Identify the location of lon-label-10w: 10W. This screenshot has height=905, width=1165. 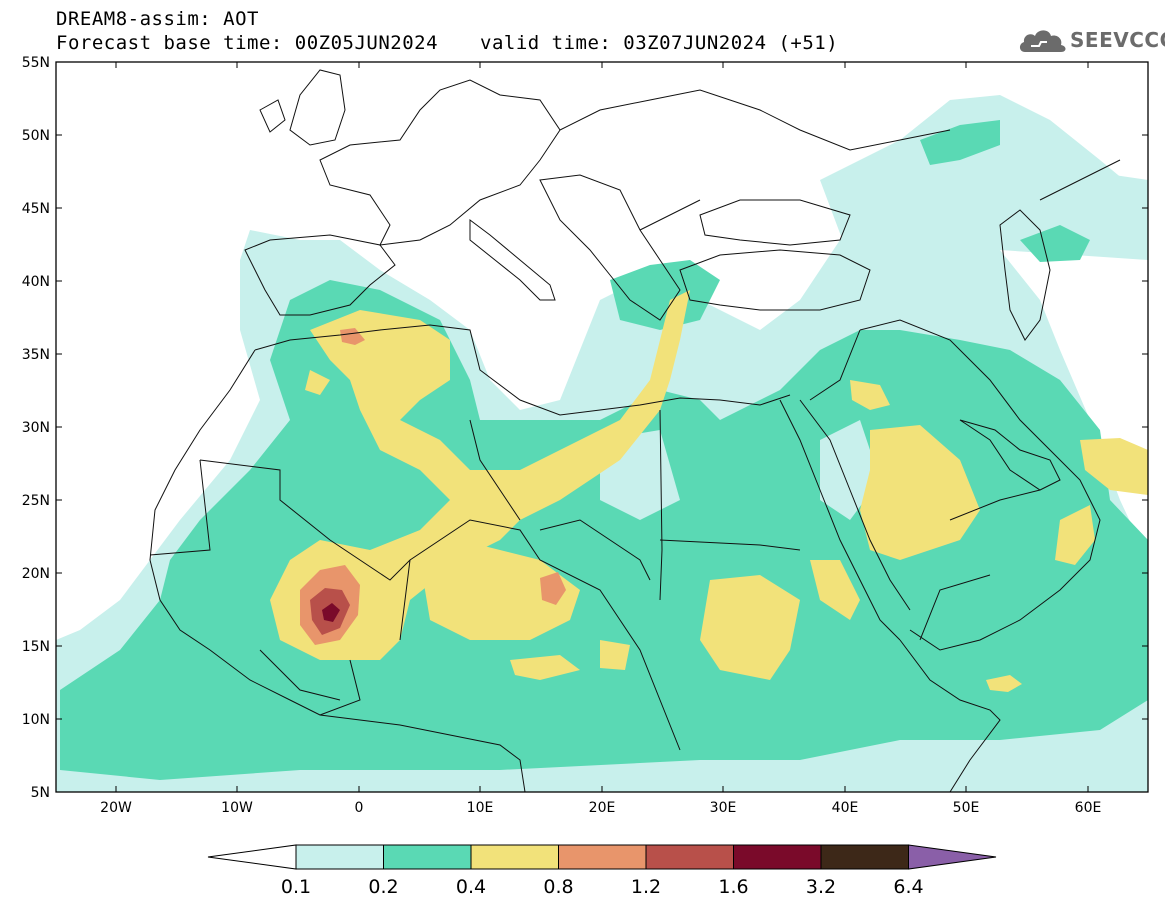
(237, 808).